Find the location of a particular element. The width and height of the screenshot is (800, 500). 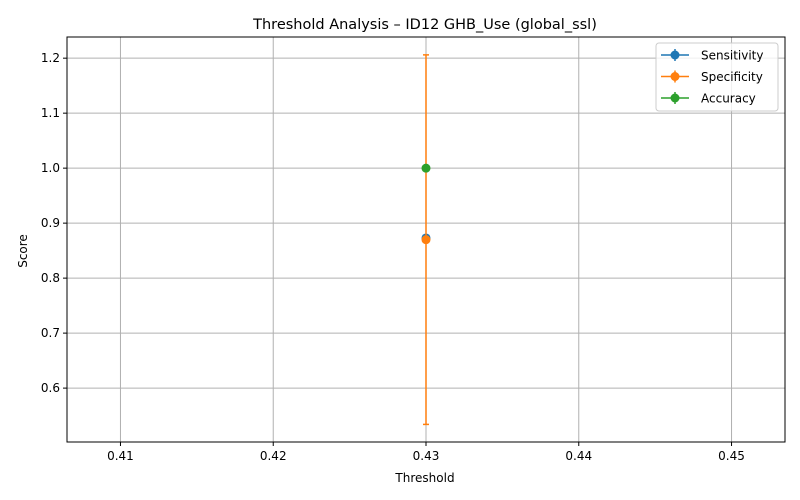

y-tick-label: 0.6 is located at coordinates (50, 388).